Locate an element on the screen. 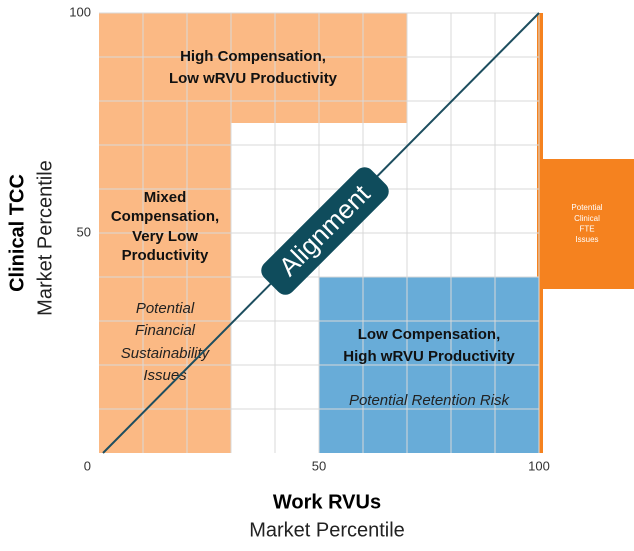 The height and width of the screenshot is (551, 634). alignment-box is located at coordinates (325, 231).